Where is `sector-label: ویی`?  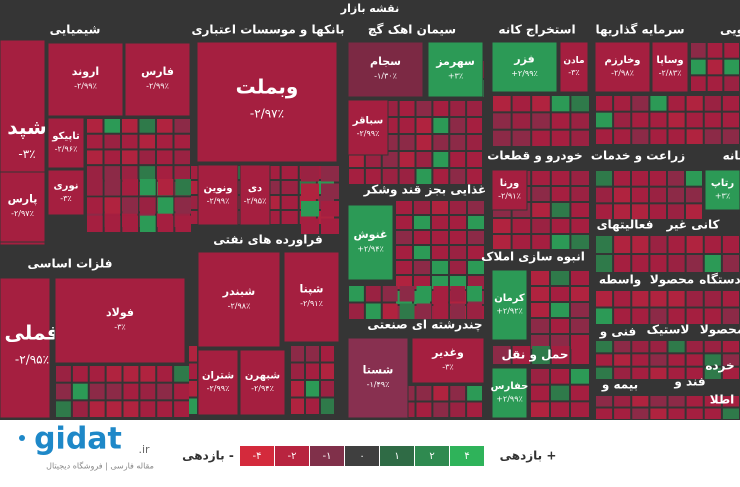 sector-label: ویی is located at coordinates (730, 30).